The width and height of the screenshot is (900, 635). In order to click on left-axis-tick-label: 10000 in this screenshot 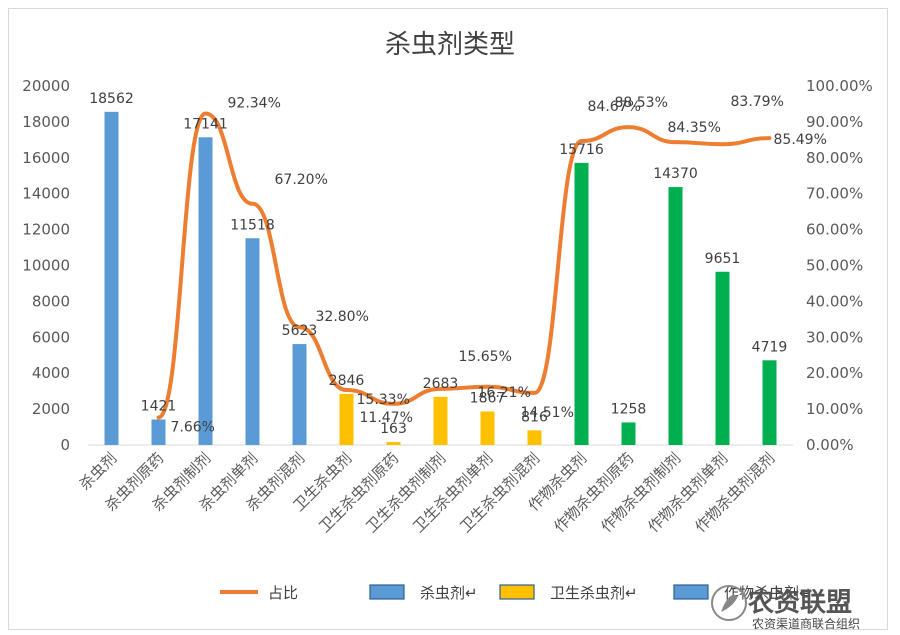, I will do `click(46, 266)`.